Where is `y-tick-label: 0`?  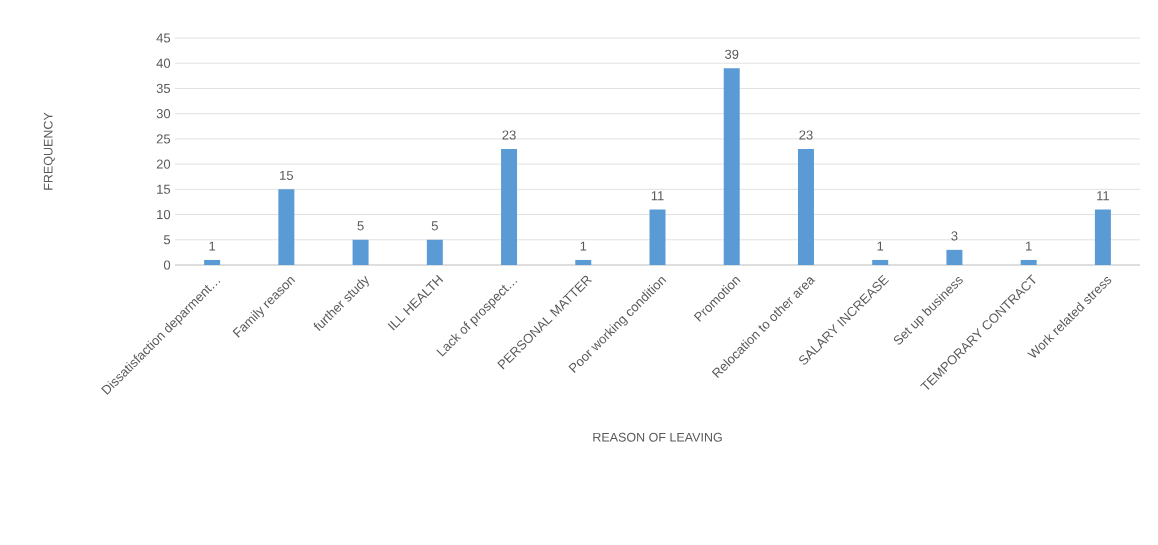 y-tick-label: 0 is located at coordinates (167, 265).